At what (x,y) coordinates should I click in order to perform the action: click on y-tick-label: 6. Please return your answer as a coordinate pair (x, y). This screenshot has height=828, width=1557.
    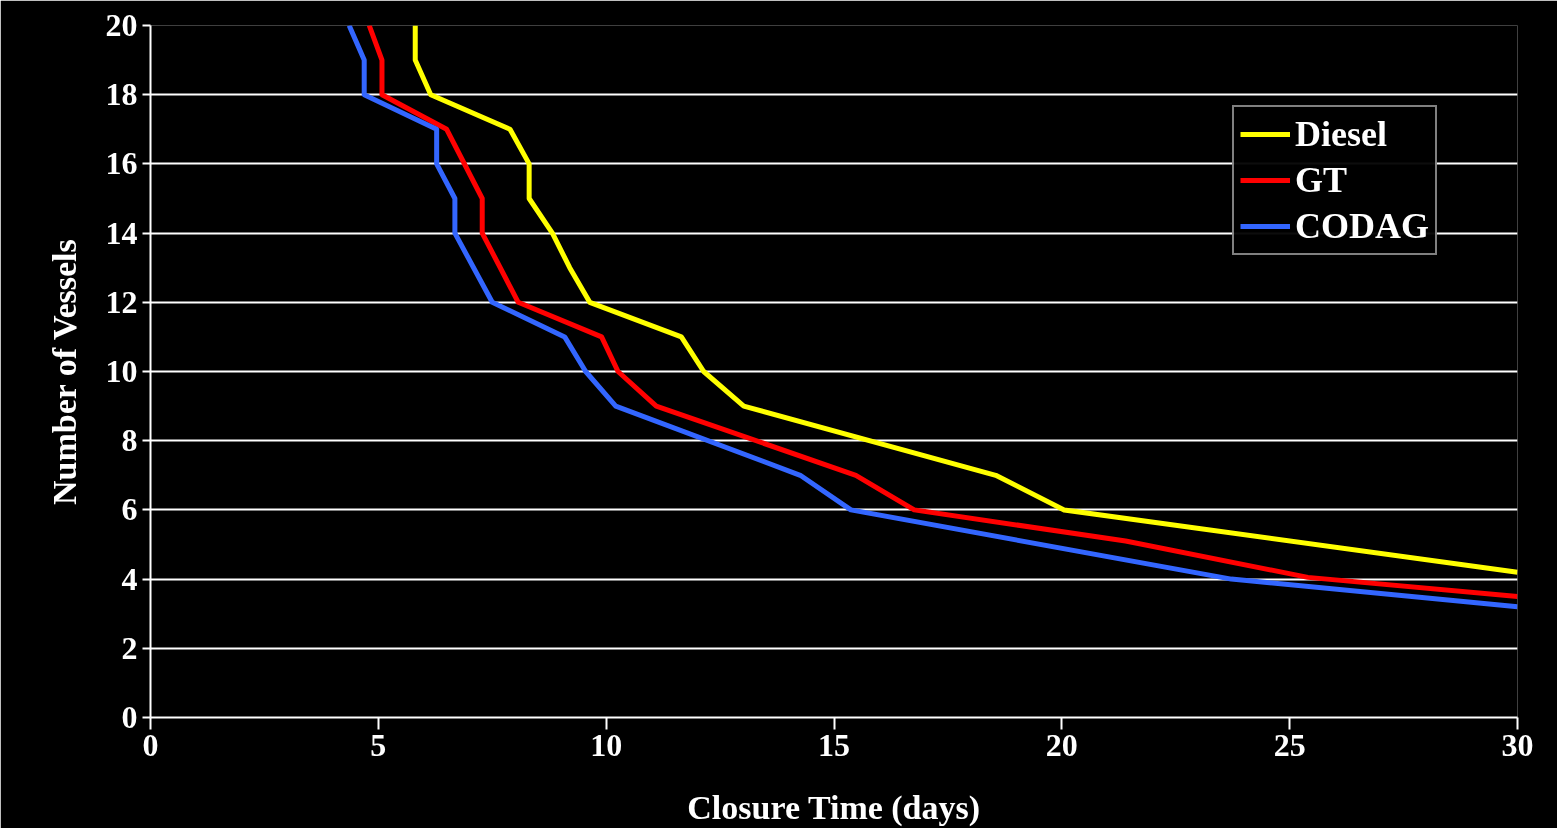
    Looking at the image, I should click on (129, 509).